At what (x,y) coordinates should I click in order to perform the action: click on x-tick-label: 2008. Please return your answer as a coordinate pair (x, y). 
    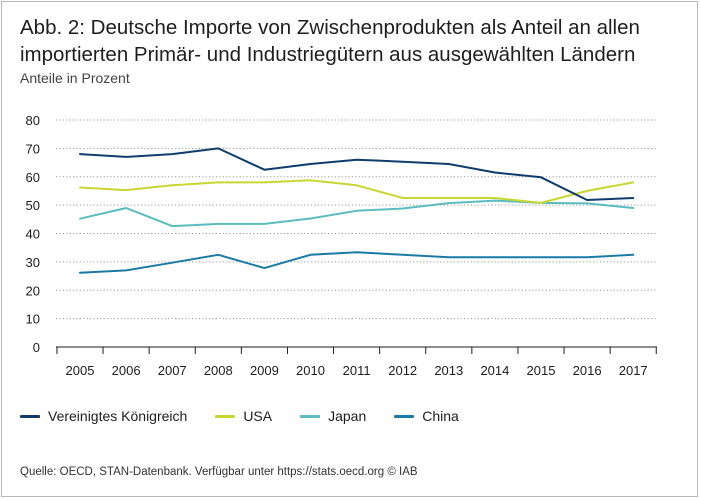
    Looking at the image, I should click on (218, 370).